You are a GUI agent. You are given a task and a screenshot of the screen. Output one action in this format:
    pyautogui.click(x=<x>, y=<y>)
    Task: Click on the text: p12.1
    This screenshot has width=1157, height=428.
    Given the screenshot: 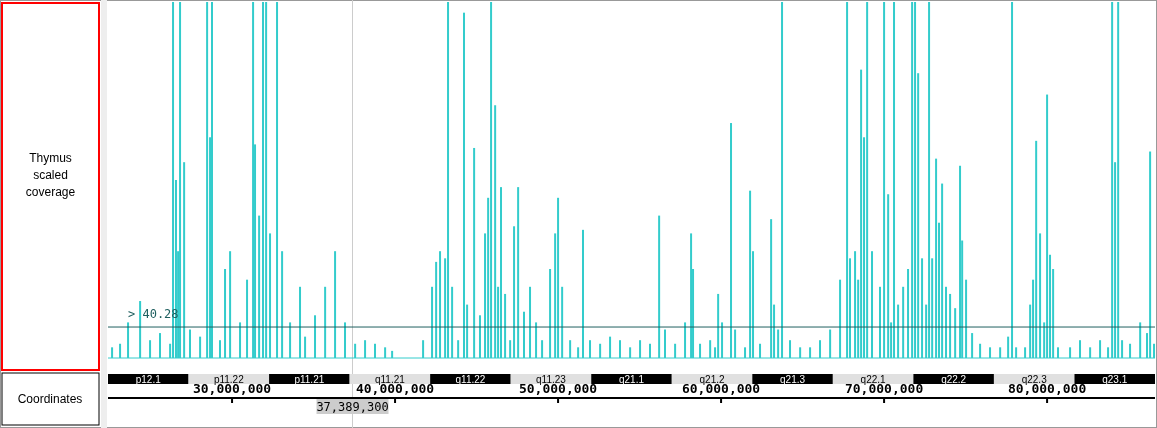 What is the action you would take?
    pyautogui.click(x=148, y=379)
    